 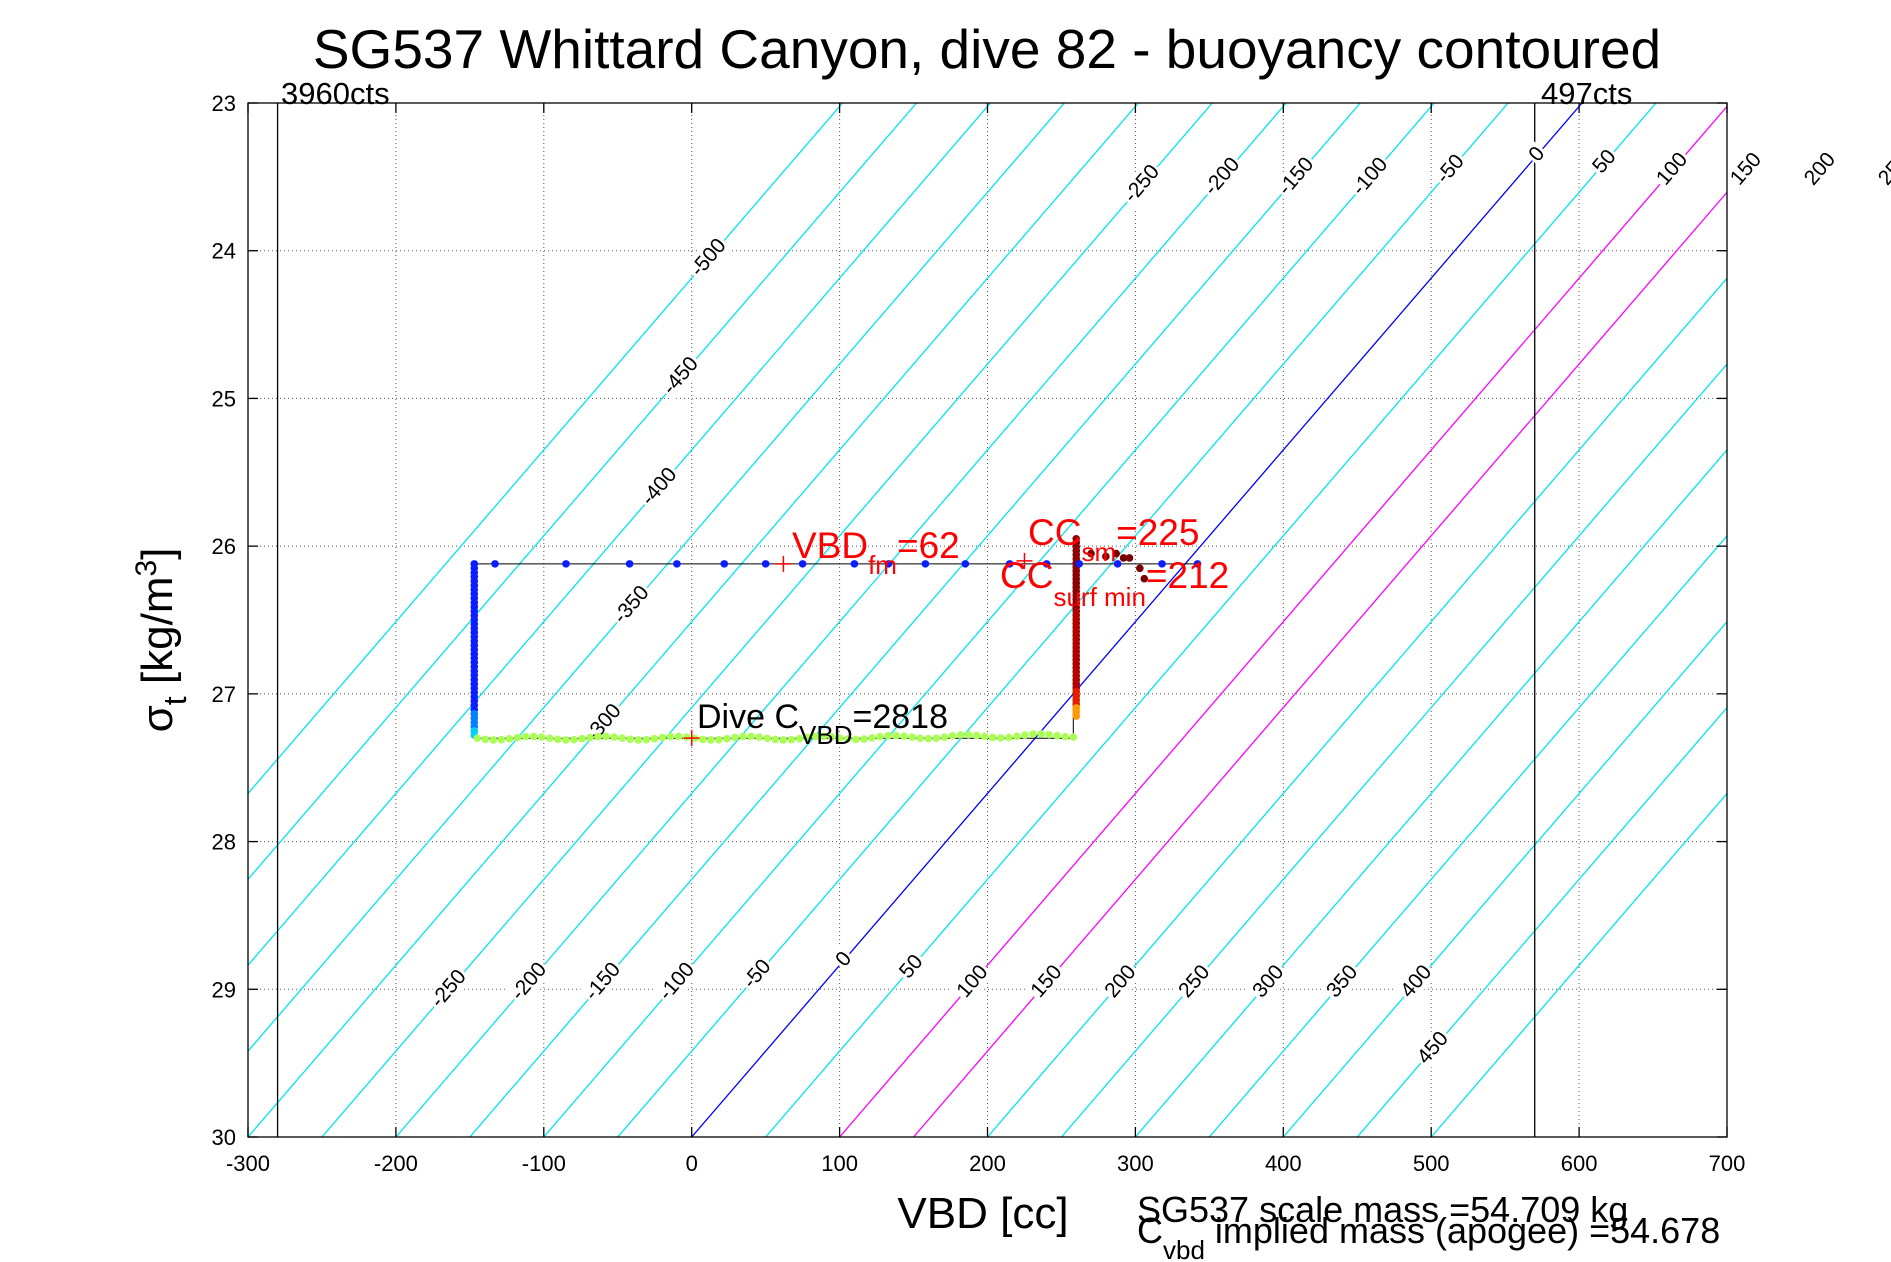 What do you see at coordinates (1727, 1163) in the screenshot?
I see `x-tick-label: 700` at bounding box center [1727, 1163].